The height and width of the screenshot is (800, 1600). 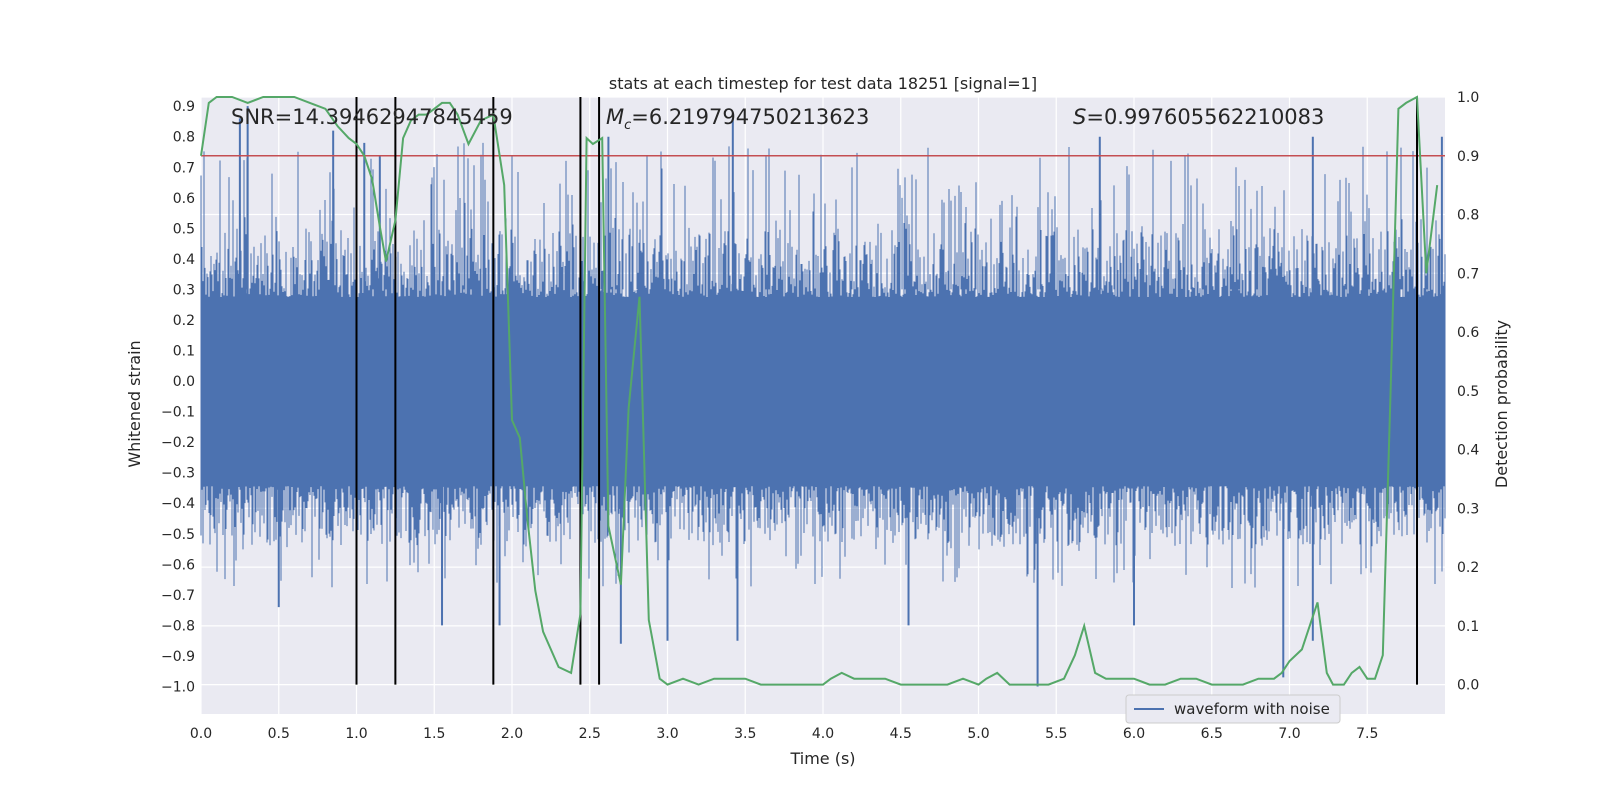 What do you see at coordinates (1468, 509) in the screenshot?
I see `right-y-tick-label: 0.3` at bounding box center [1468, 509].